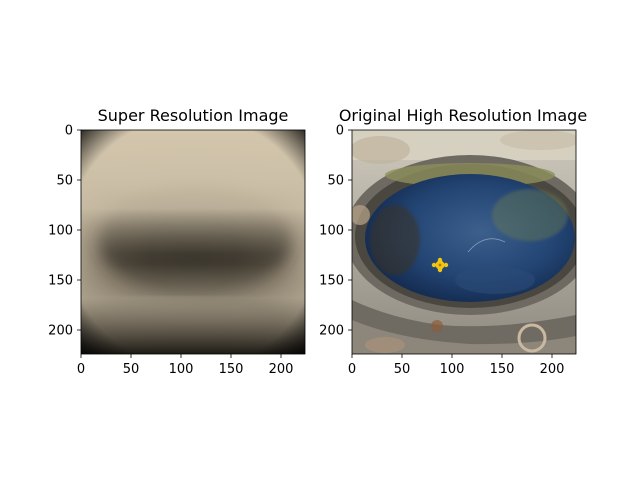 This screenshot has height=480, width=640. Describe the element at coordinates (231, 369) in the screenshot. I see `sr-x-tick-label: 150` at that location.